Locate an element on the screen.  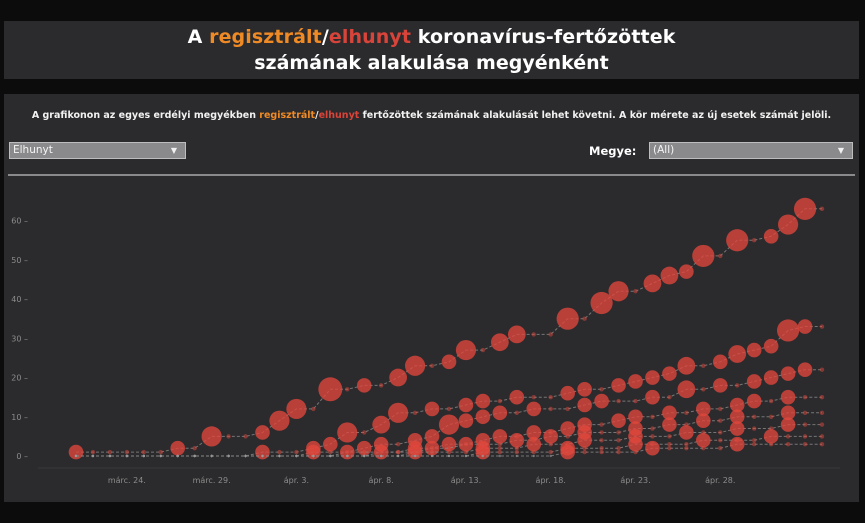
x-tick-label: ápr. 28. is located at coordinates (720, 480).